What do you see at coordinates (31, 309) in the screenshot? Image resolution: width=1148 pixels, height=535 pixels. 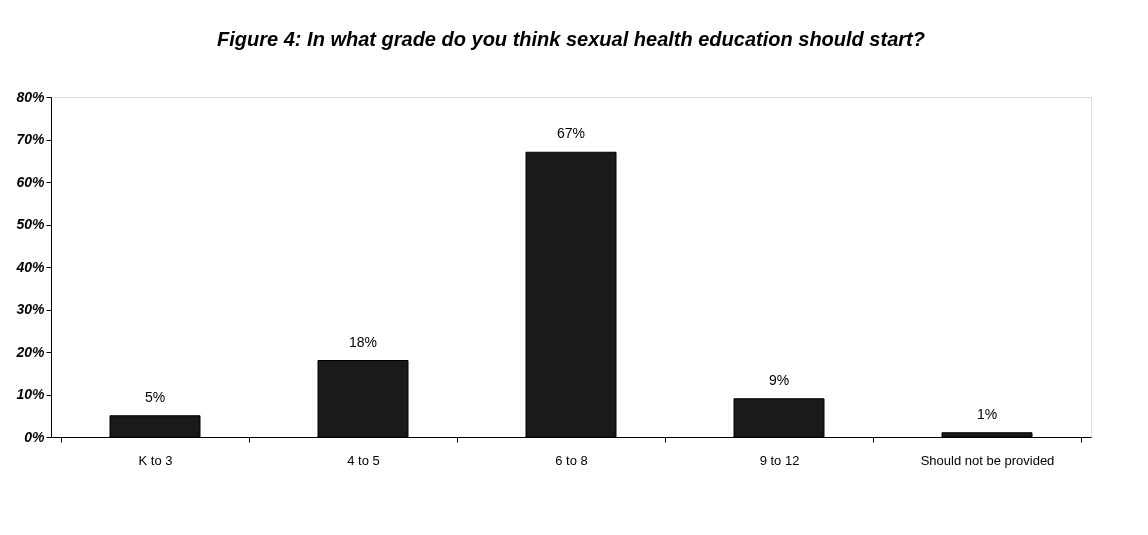 I see `y-tick-label: 30%` at bounding box center [31, 309].